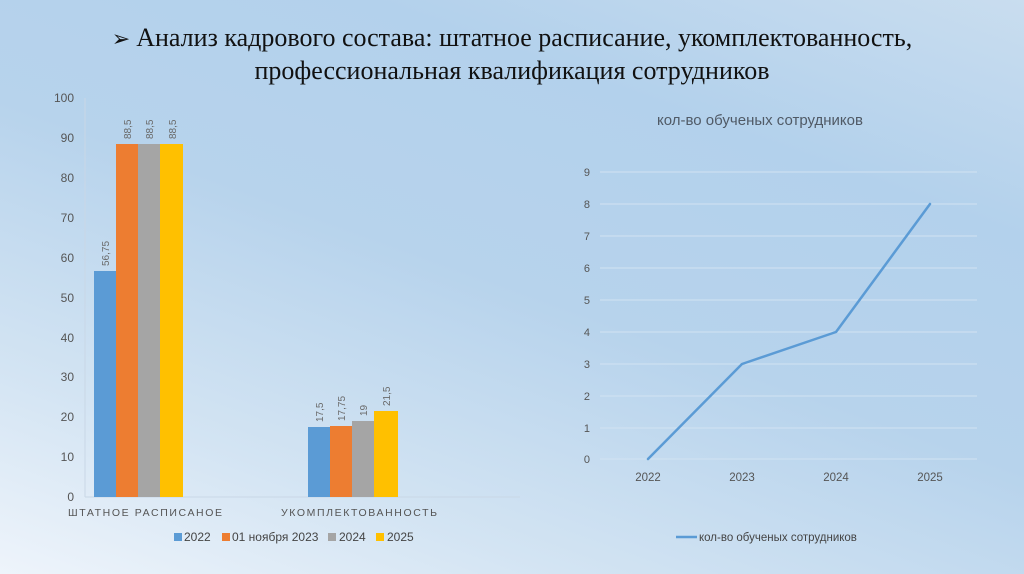 The width and height of the screenshot is (1024, 574). I want to click on line-xtick: 2025, so click(930, 478).